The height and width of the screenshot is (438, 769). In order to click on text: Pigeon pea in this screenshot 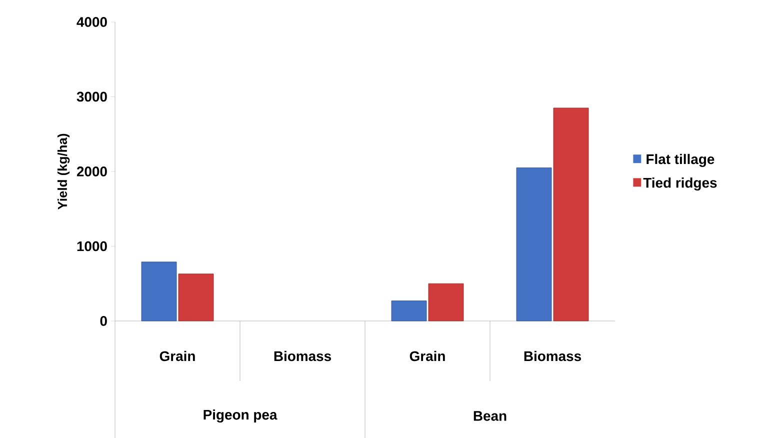, I will do `click(241, 416)`.